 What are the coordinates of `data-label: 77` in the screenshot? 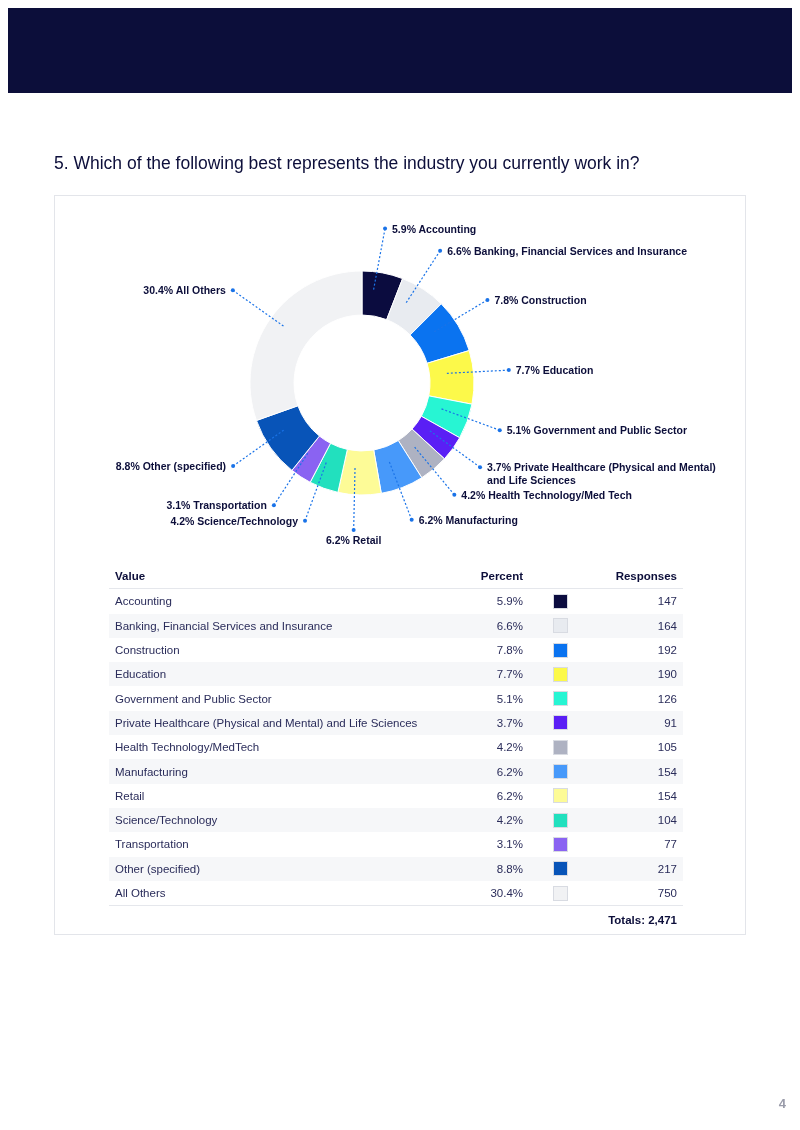 It's located at (670, 845).